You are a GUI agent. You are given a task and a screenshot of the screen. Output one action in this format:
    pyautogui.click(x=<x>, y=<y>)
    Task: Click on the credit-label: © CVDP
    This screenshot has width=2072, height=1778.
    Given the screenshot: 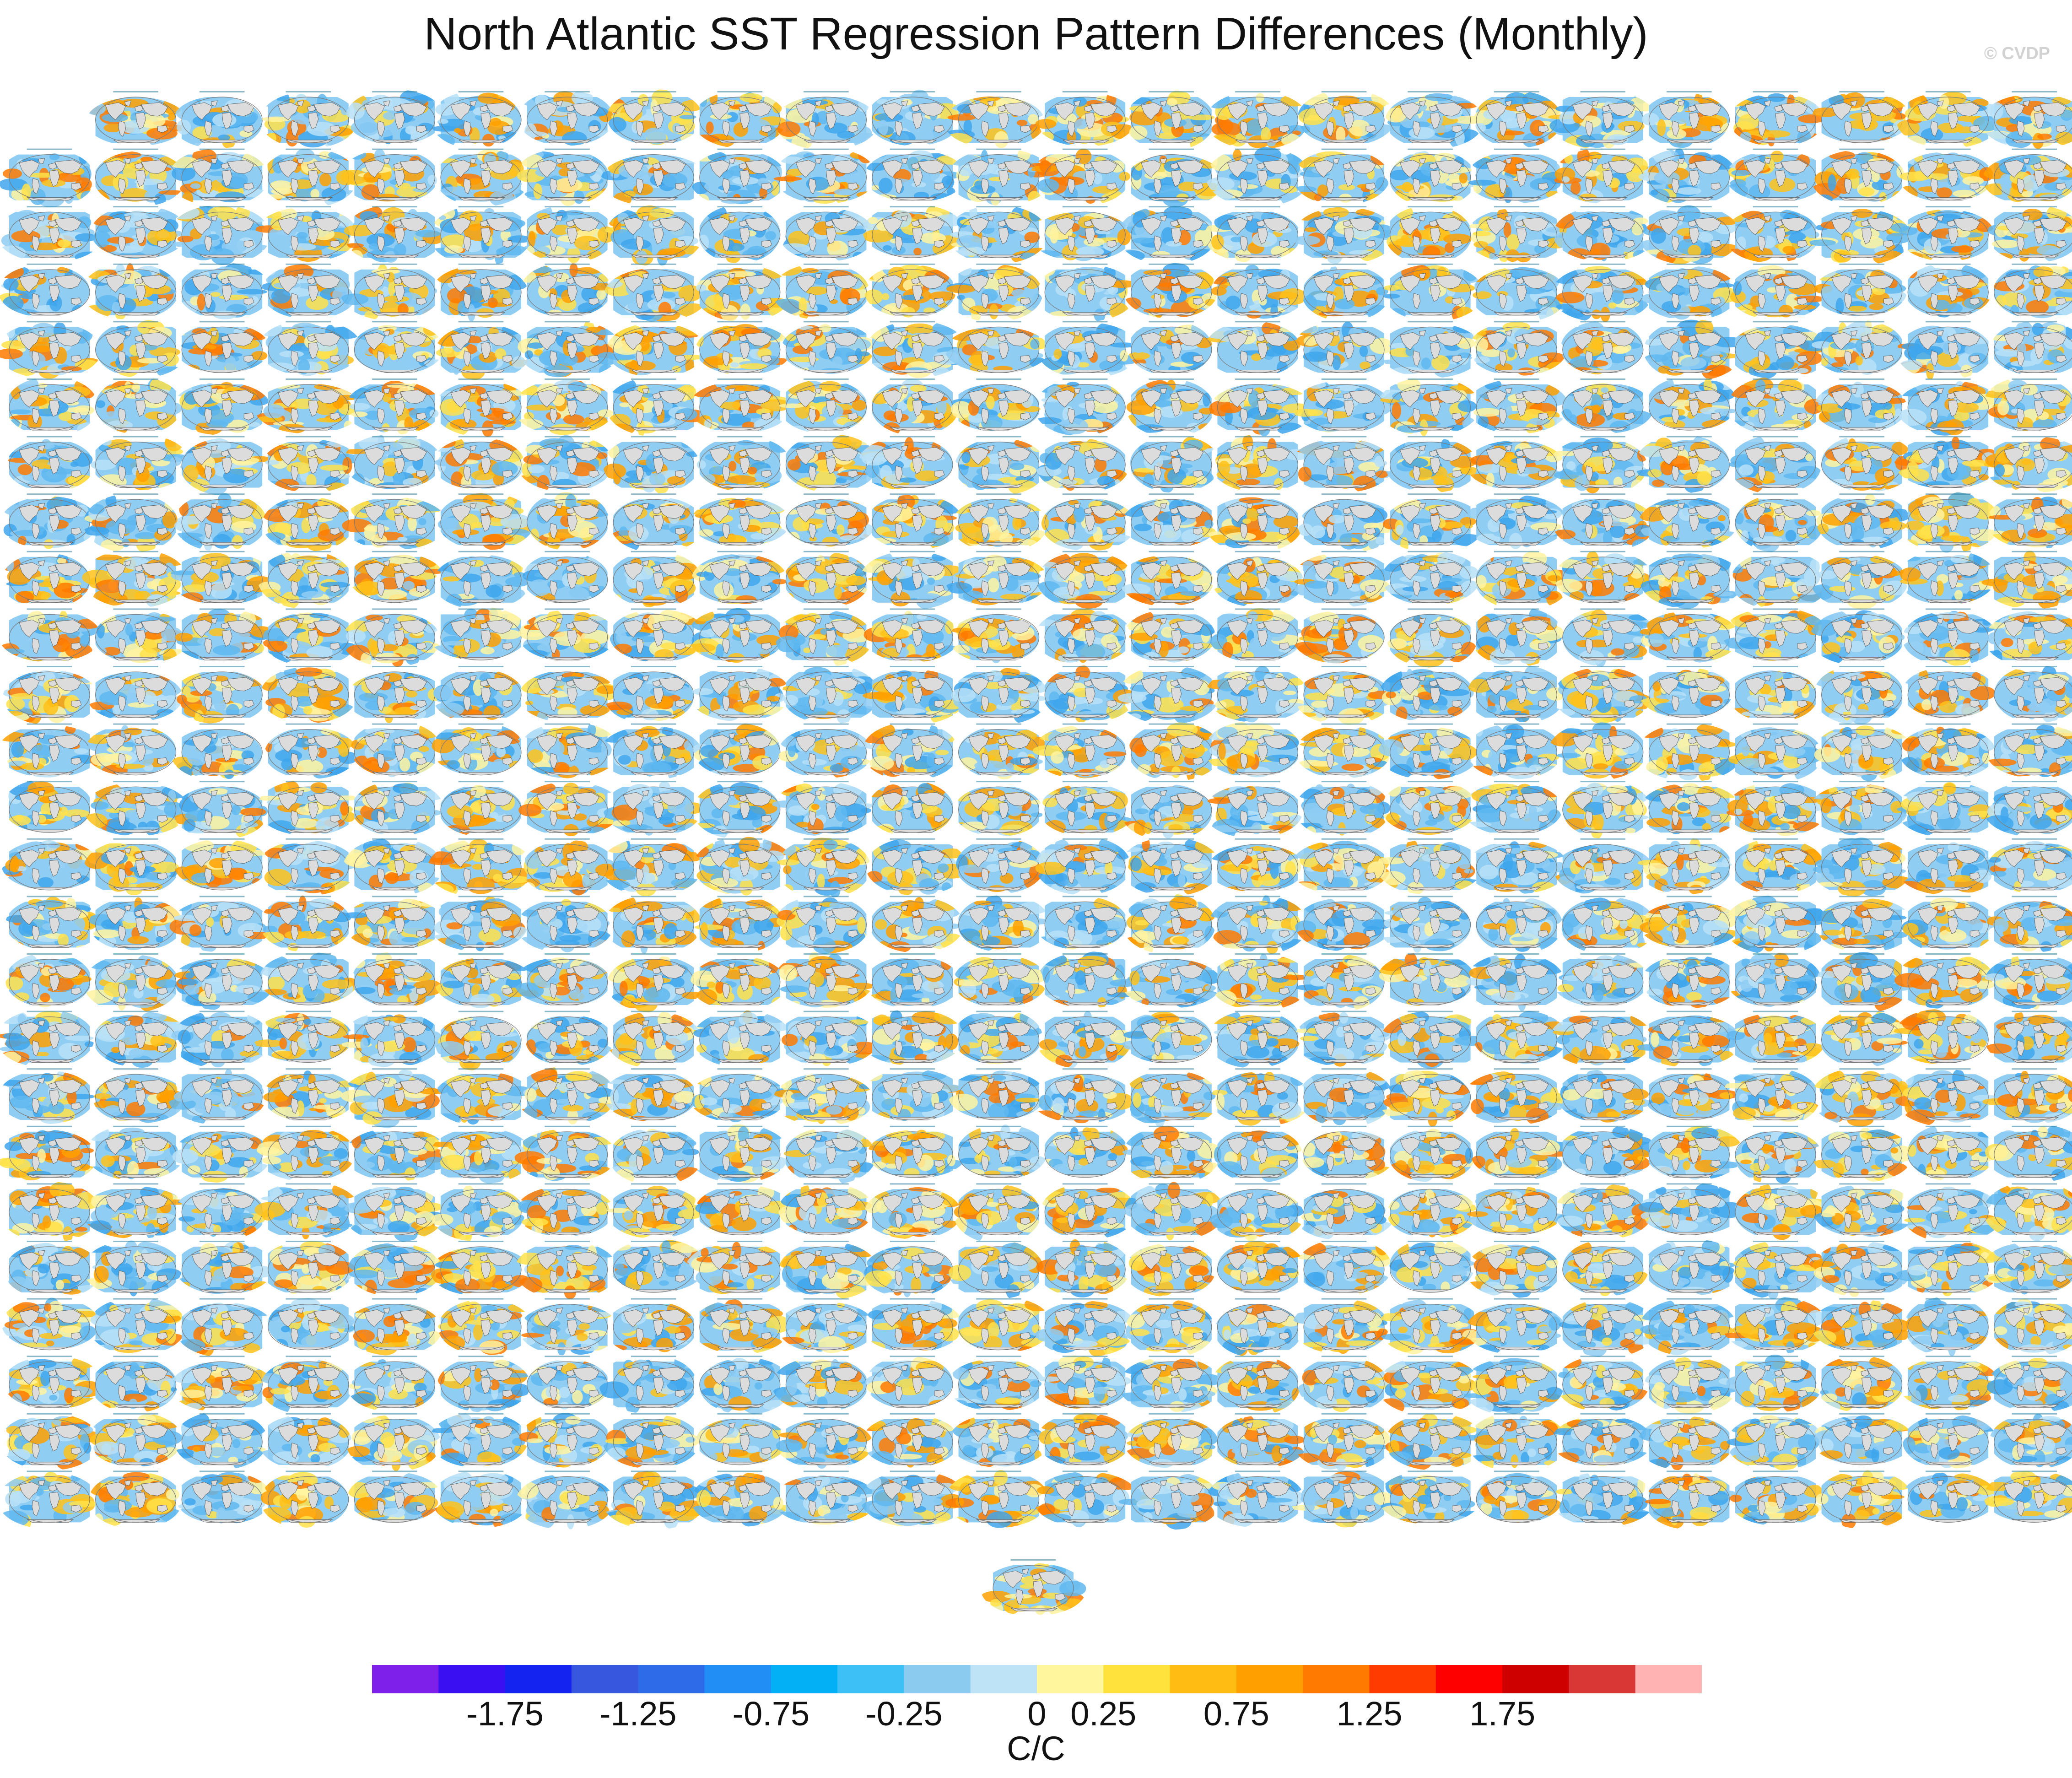 What is the action you would take?
    pyautogui.click(x=2017, y=54)
    